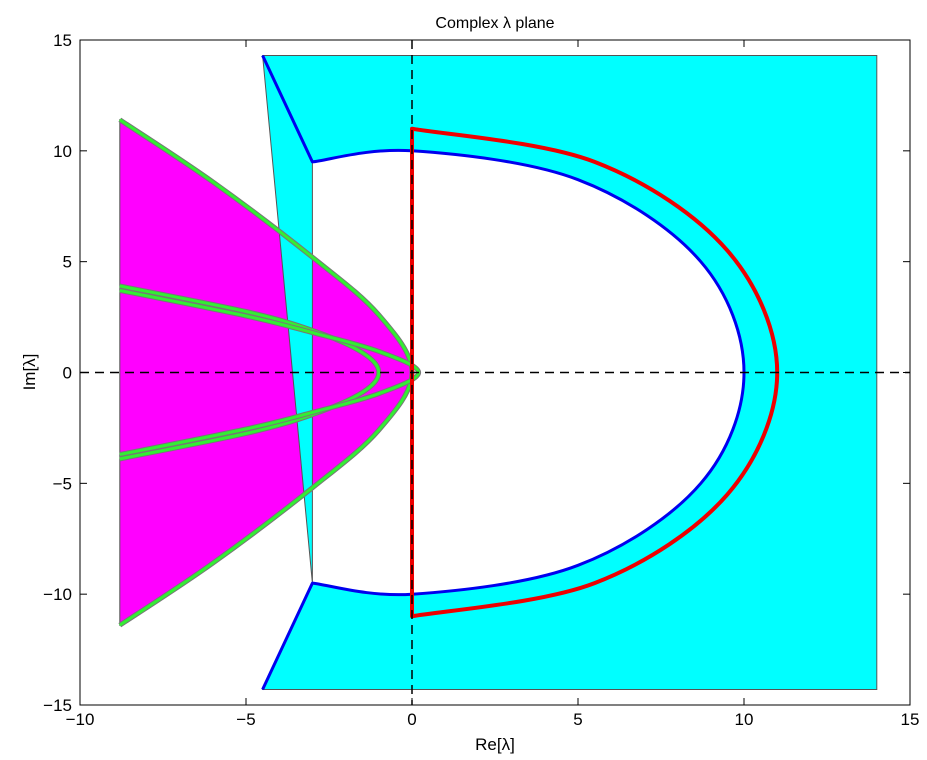 This screenshot has height=760, width=927. Describe the element at coordinates (62, 40) in the screenshot. I see `y-tick-label: 15` at that location.